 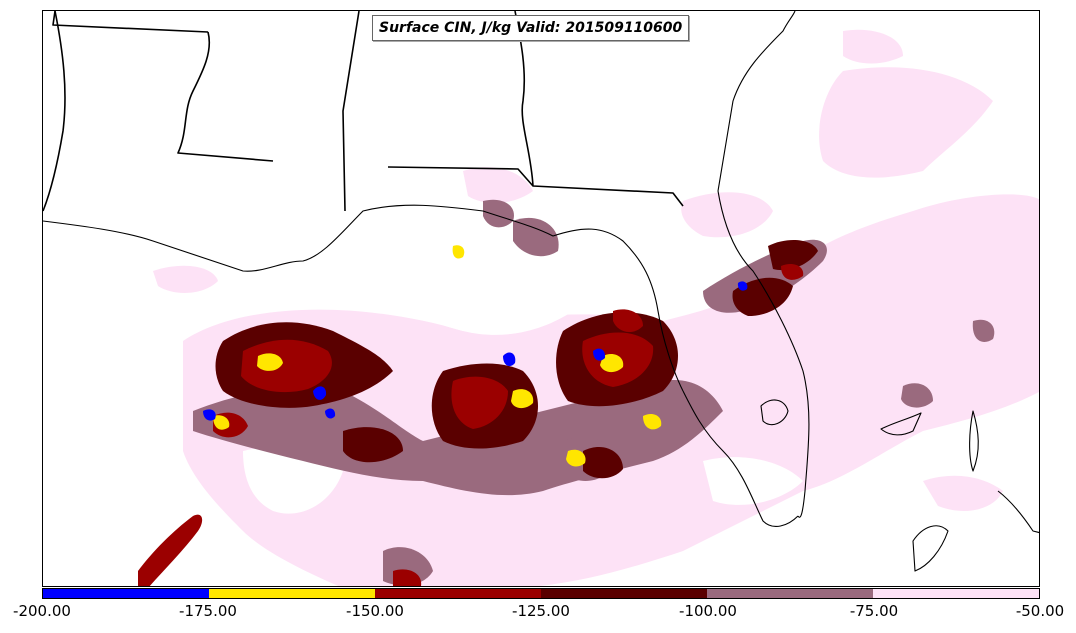 I want to click on colorbar-tick: -75.00, so click(x=874, y=611).